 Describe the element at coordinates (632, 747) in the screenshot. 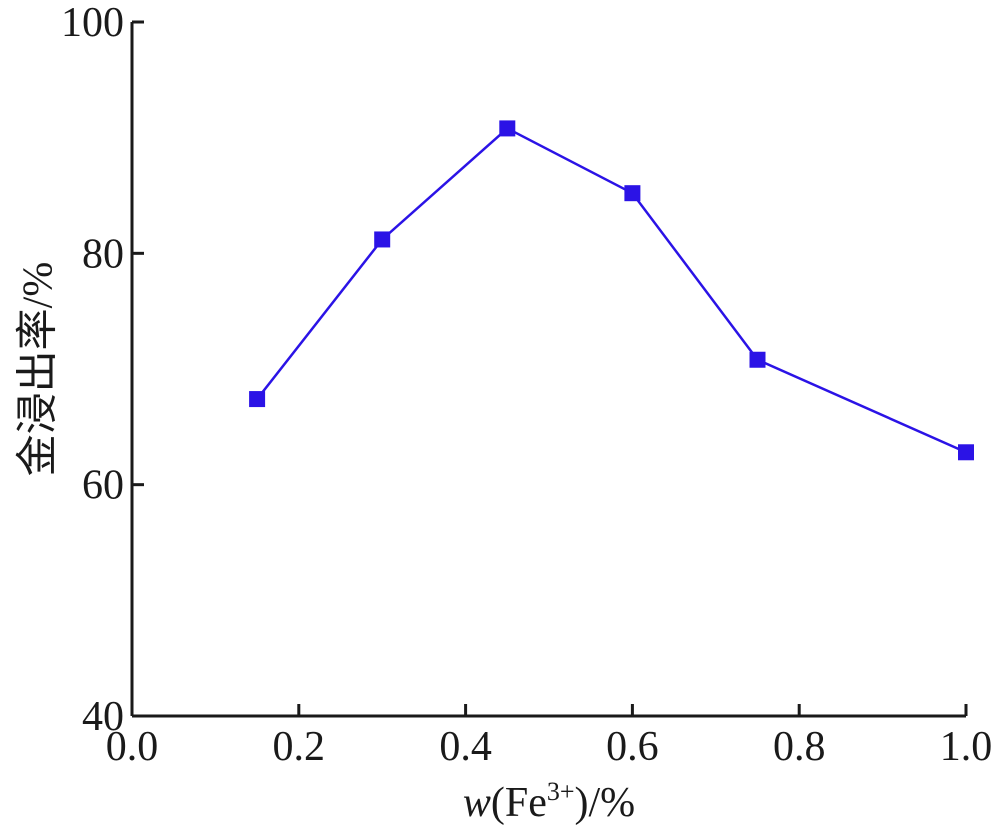

I see `x-tick-label: 0.6` at that location.